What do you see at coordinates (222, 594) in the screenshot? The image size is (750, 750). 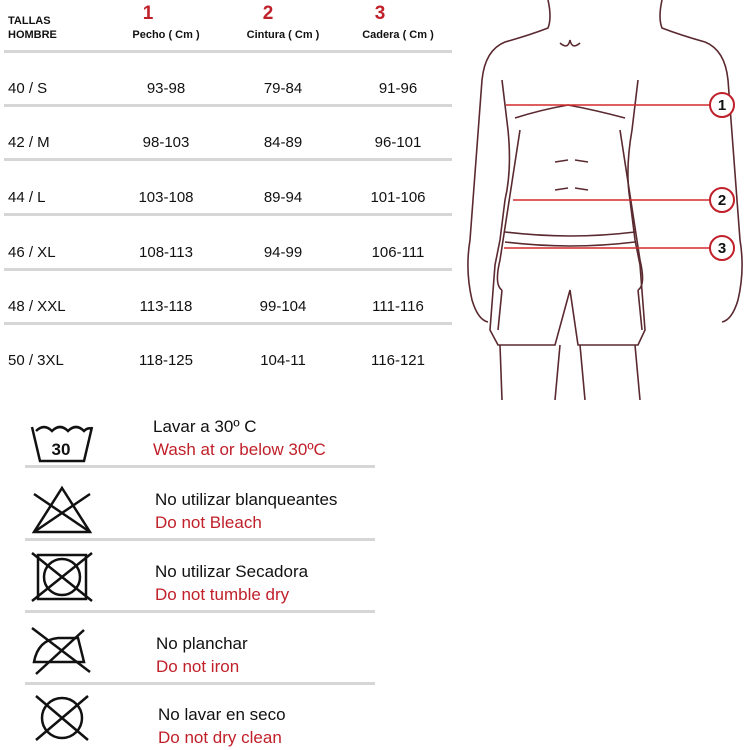 I see `care-label-en: Do not tumble dry` at bounding box center [222, 594].